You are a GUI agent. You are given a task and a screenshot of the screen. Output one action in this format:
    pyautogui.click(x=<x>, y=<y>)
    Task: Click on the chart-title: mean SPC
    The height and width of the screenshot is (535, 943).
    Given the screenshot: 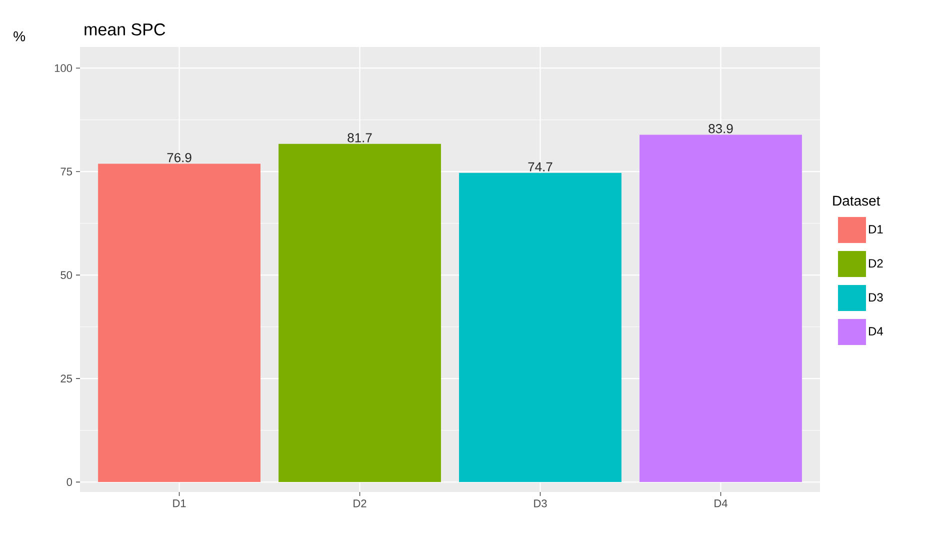 What is the action you would take?
    pyautogui.click(x=125, y=29)
    